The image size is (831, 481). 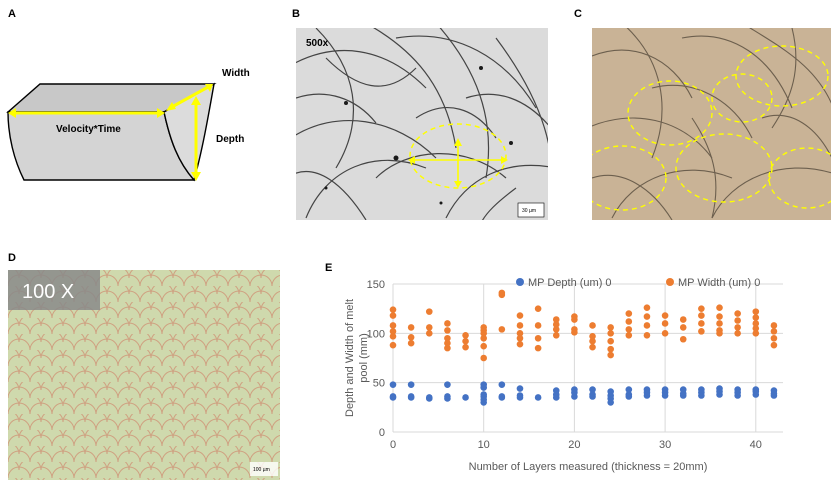 I want to click on panel-d-letter: D, so click(x=12, y=258).